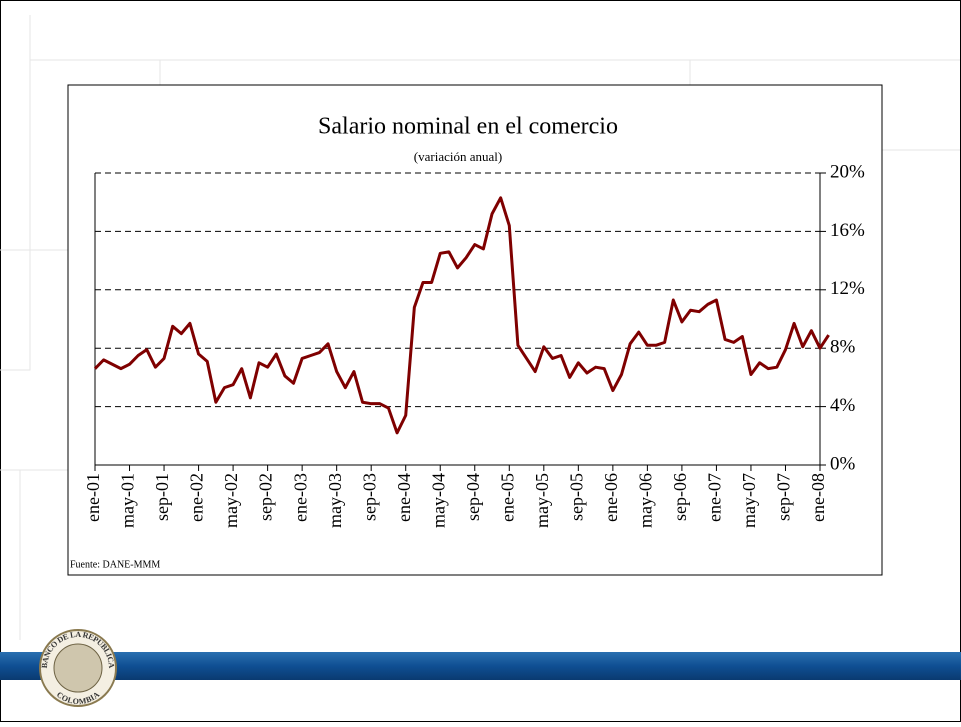 This screenshot has height=727, width=961. I want to click on source-note: Fuente: DANE-MMM, so click(115, 564).